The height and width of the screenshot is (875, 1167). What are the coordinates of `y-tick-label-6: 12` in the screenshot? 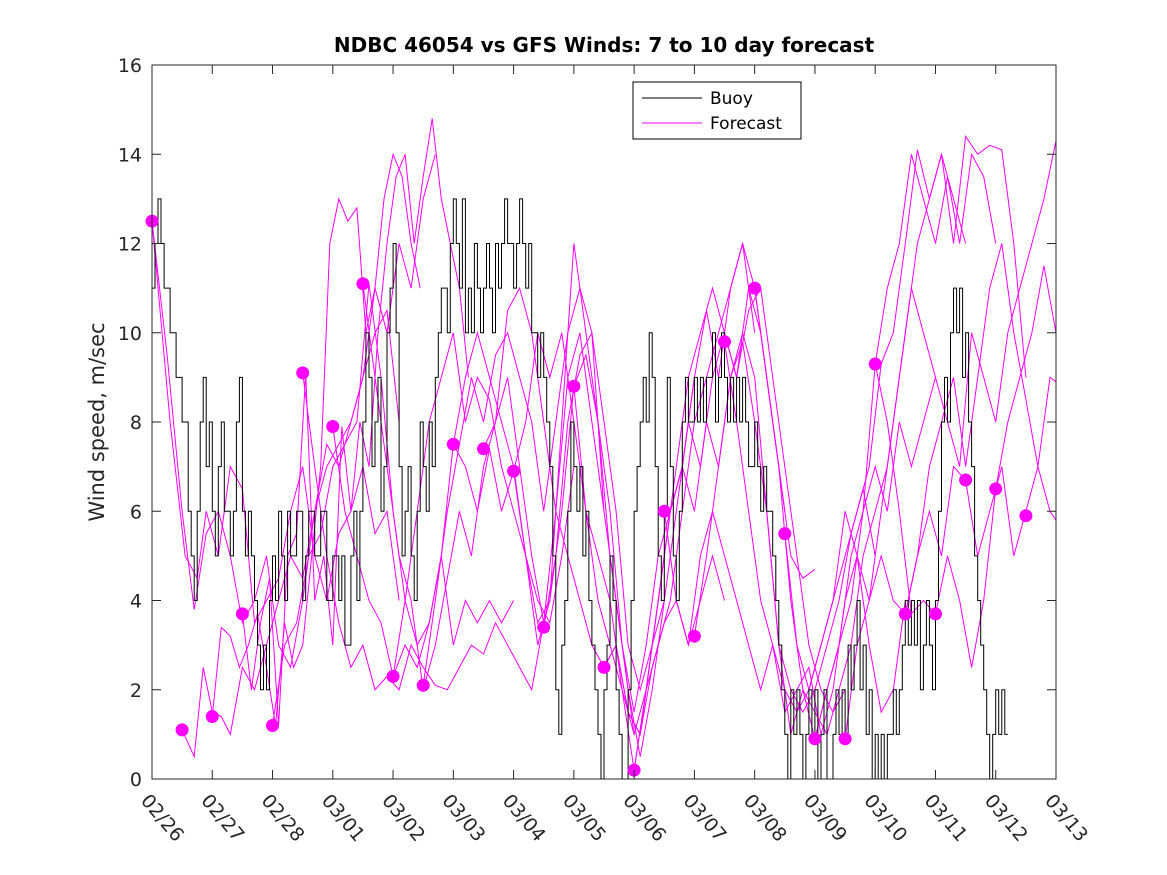 It's located at (130, 245).